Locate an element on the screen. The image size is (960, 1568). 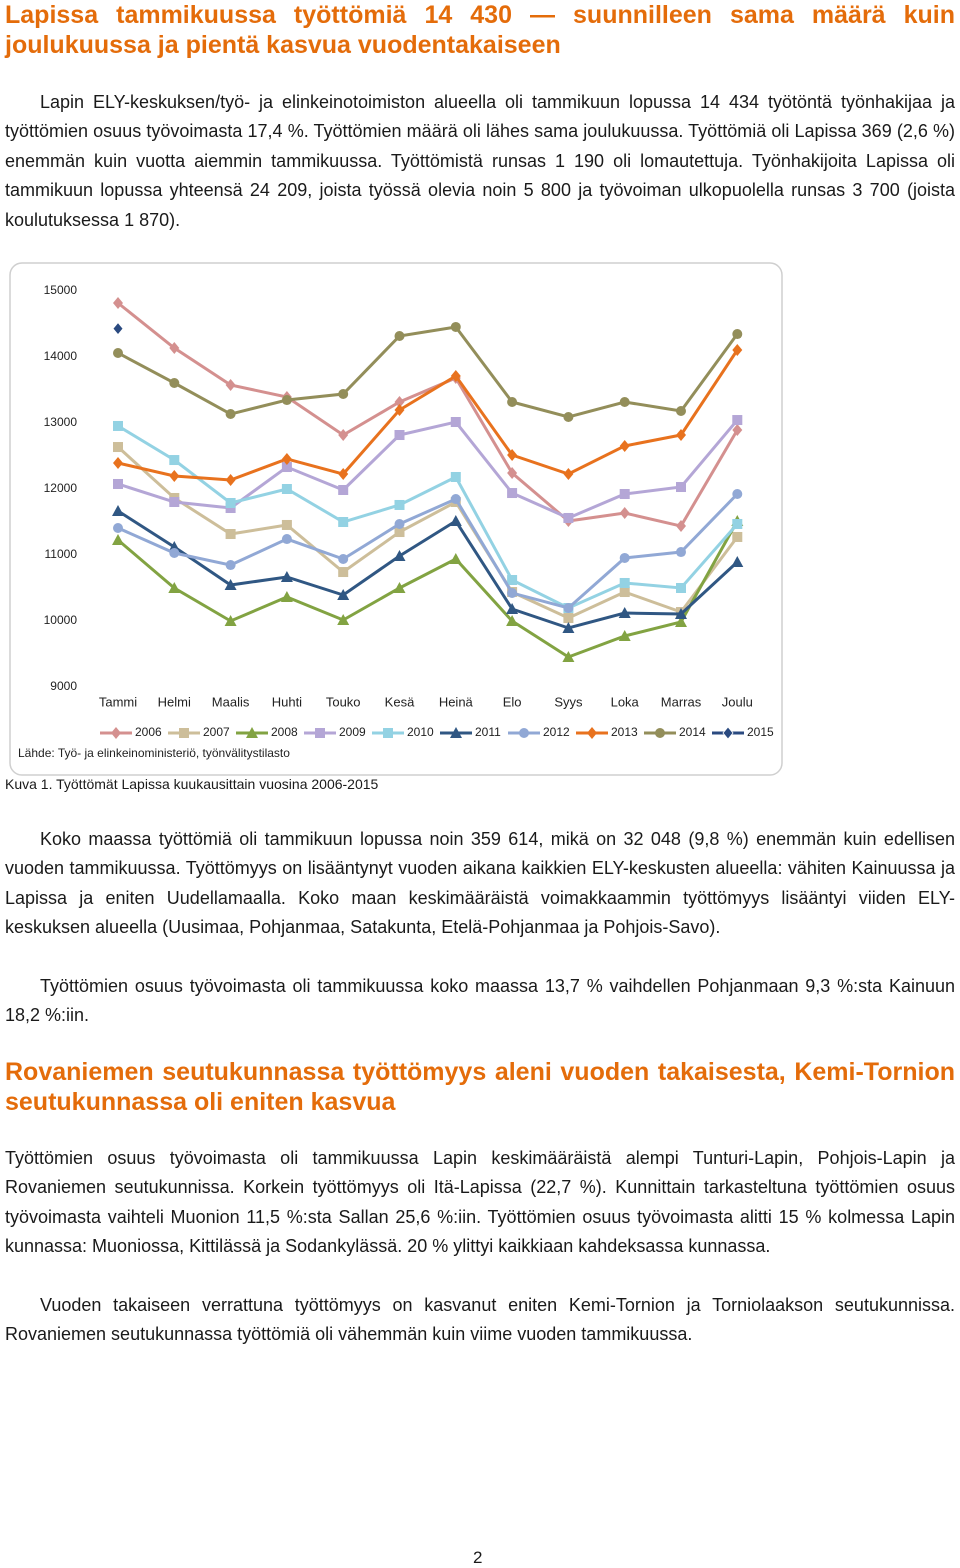
legend-label: 2015 is located at coordinates (760, 732).